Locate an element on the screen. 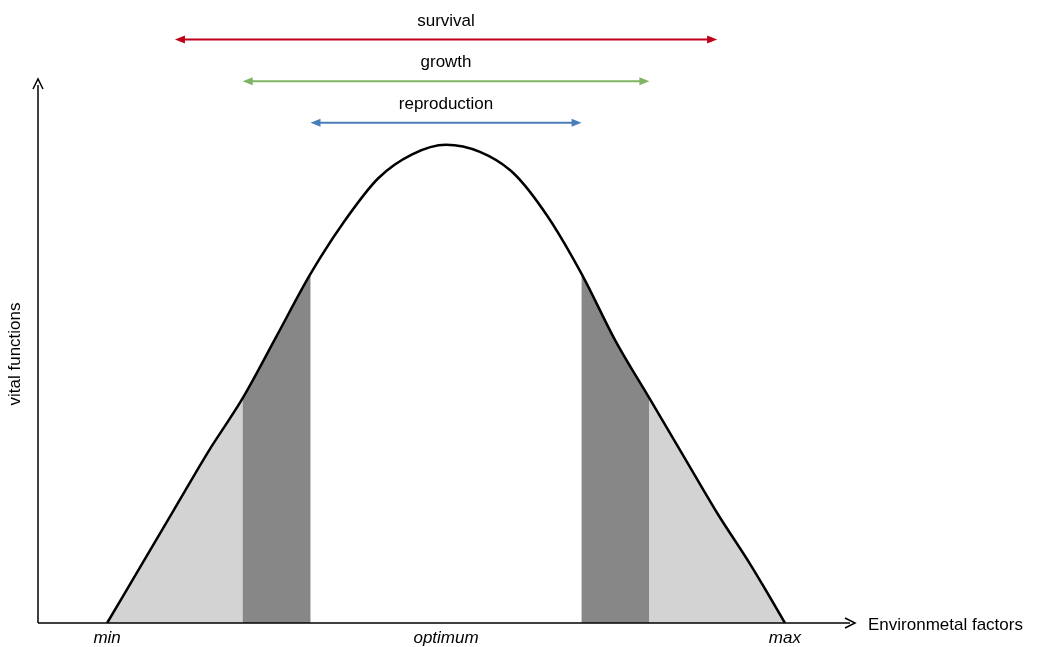 This screenshot has height=647, width=1056. text: survival is located at coordinates (446, 20).